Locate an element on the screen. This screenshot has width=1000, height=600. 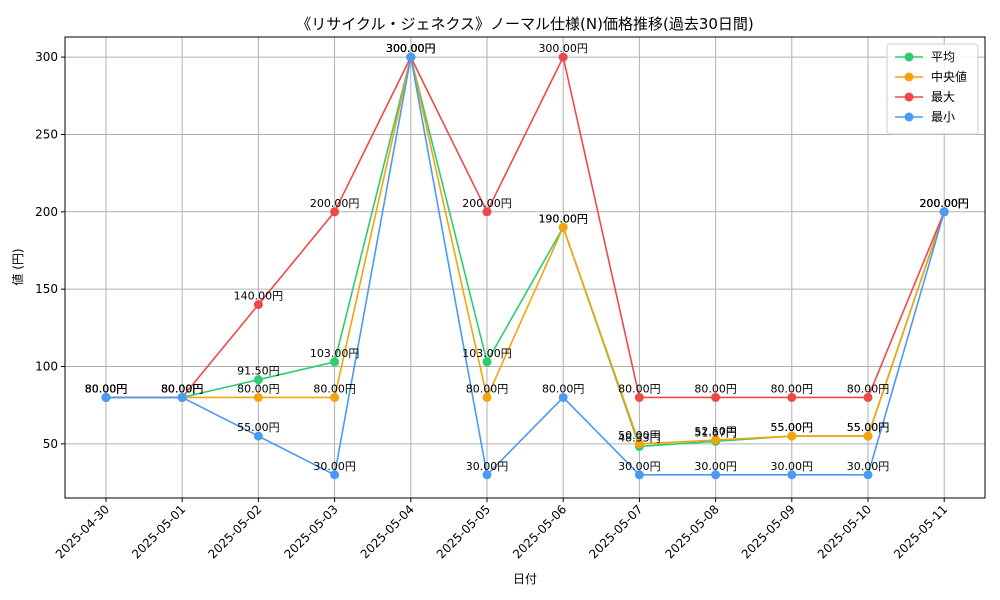
data-label: 51.67円 is located at coordinates (715, 432).